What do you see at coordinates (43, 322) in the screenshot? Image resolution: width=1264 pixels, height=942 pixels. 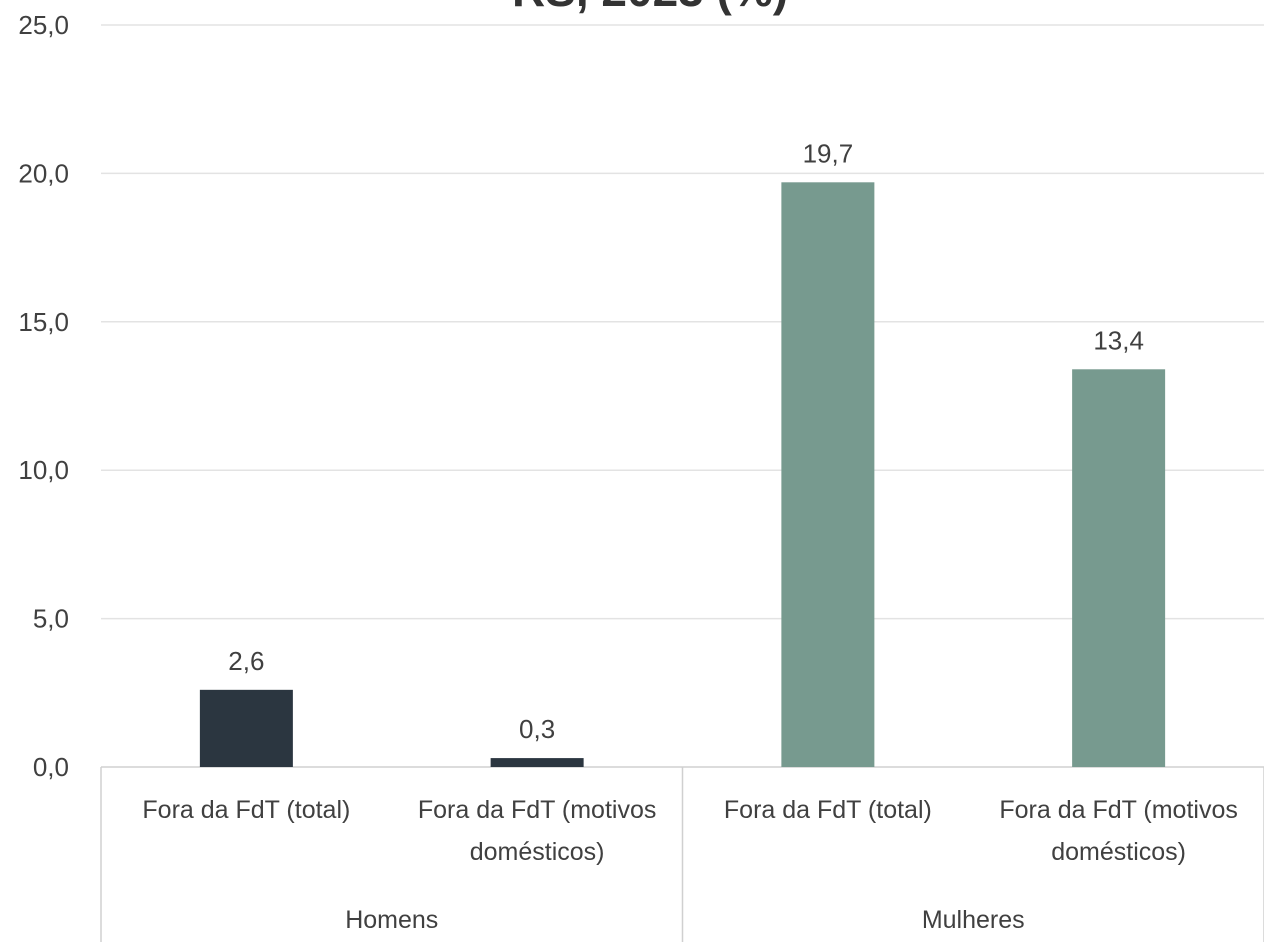 I see `y-tick-label: 15,0` at bounding box center [43, 322].